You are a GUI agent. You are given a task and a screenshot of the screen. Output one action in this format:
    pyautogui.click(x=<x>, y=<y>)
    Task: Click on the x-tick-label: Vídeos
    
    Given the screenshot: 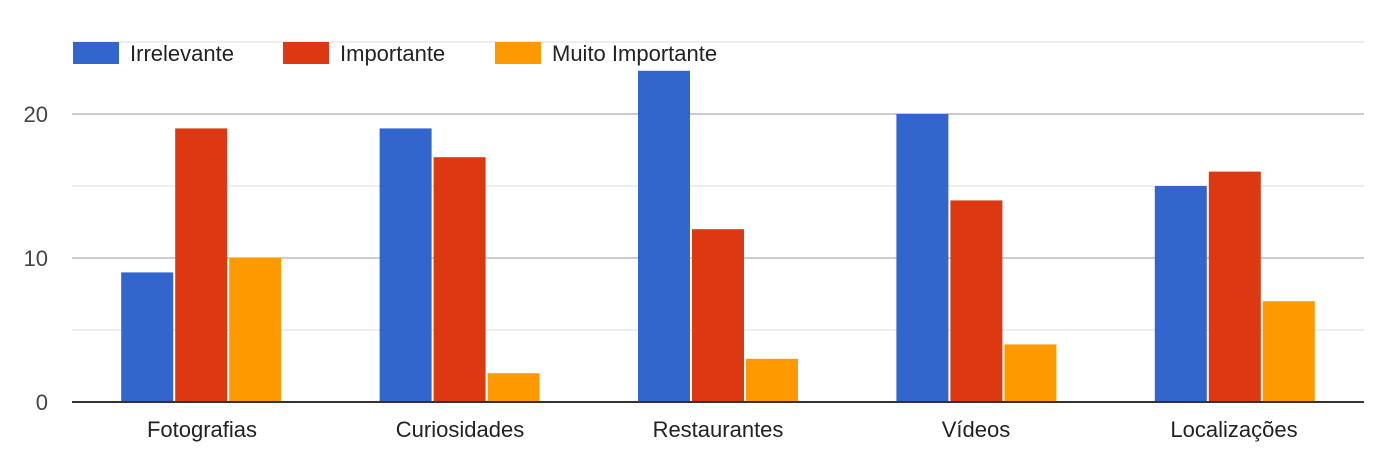 What is the action you would take?
    pyautogui.click(x=976, y=429)
    